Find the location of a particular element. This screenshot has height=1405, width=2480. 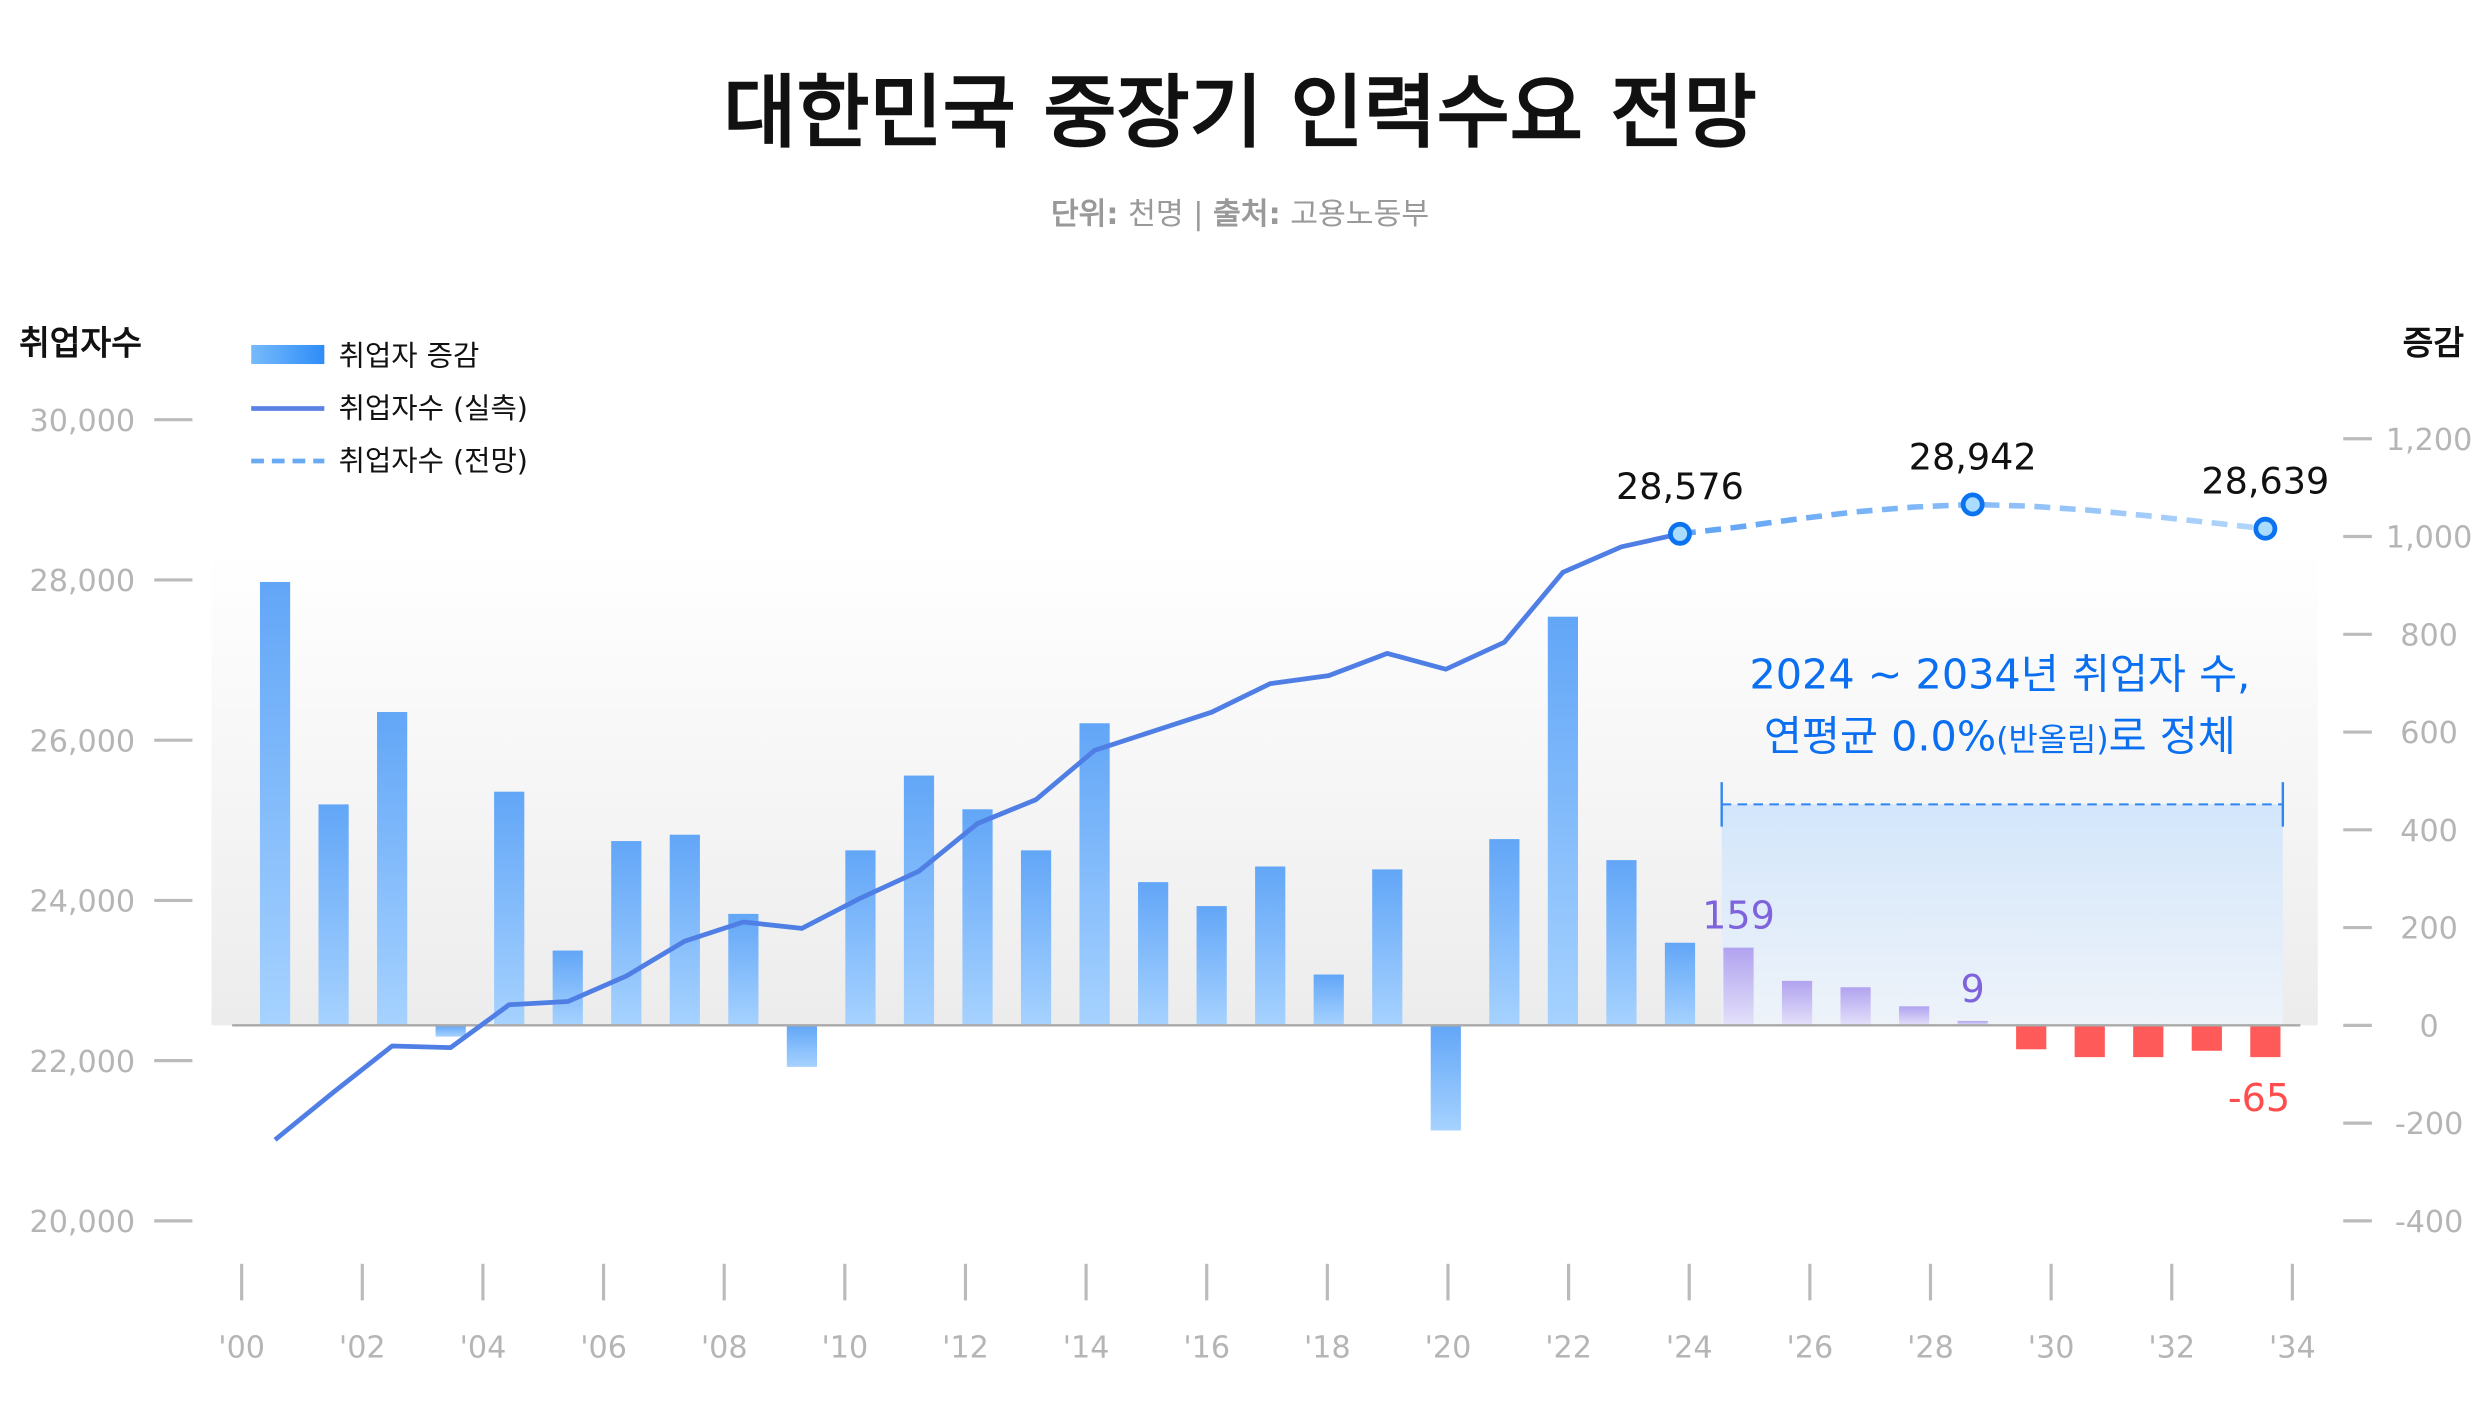

bar-2005 is located at coordinates (567, 988).